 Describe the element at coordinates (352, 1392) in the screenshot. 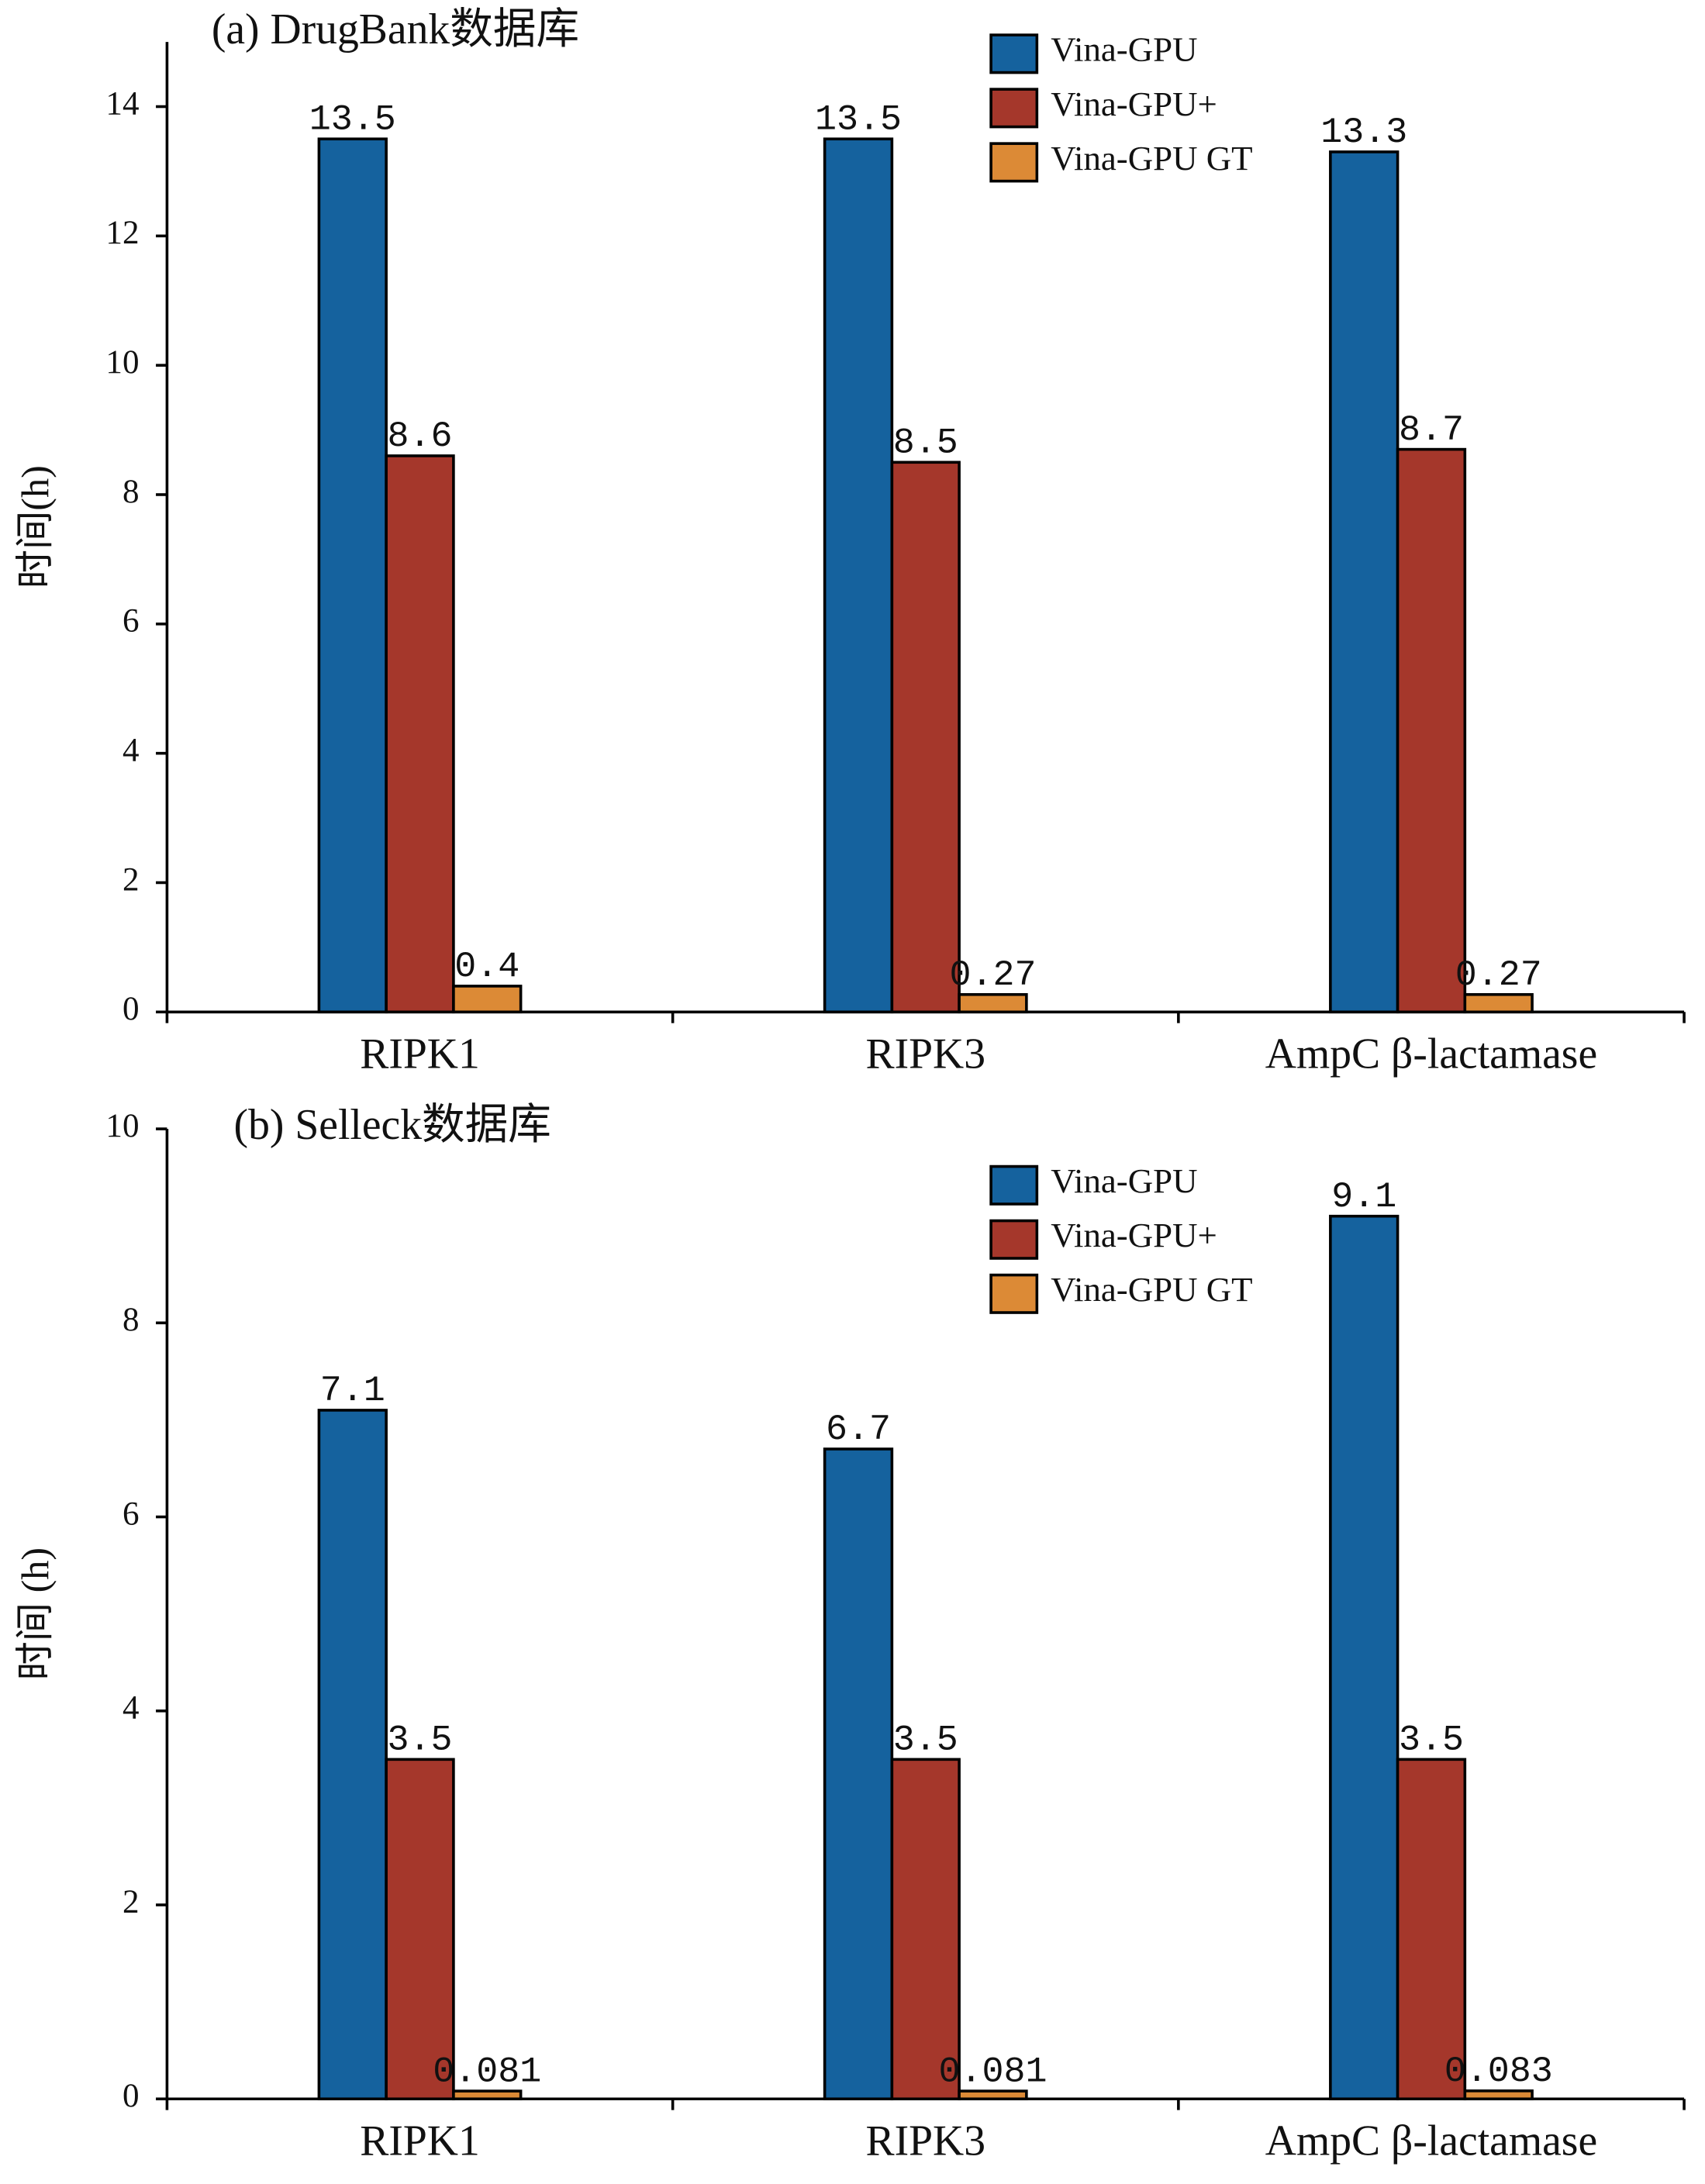

I see `value-label: 7.1` at that location.